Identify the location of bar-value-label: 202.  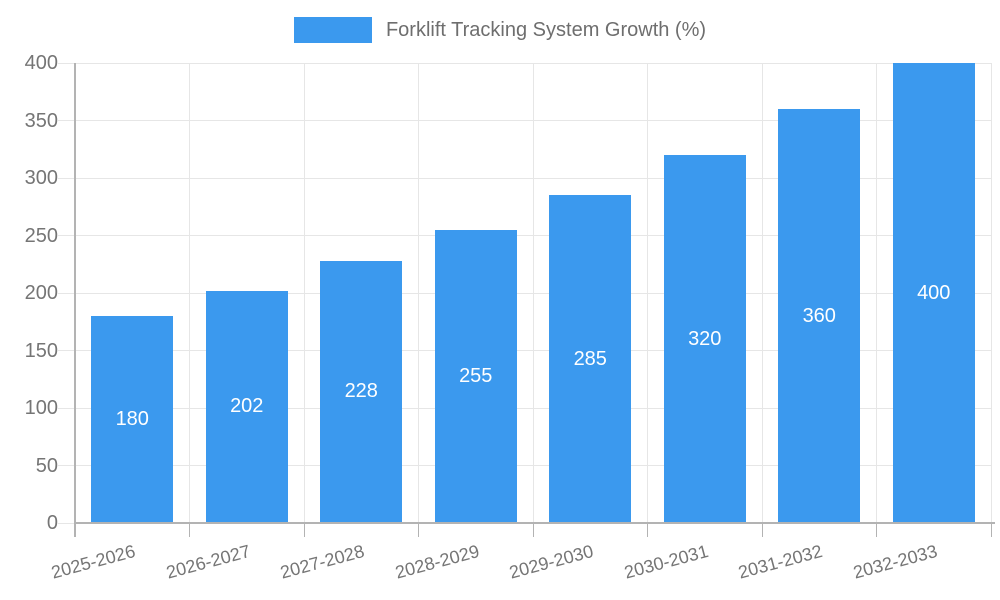
(247, 406).